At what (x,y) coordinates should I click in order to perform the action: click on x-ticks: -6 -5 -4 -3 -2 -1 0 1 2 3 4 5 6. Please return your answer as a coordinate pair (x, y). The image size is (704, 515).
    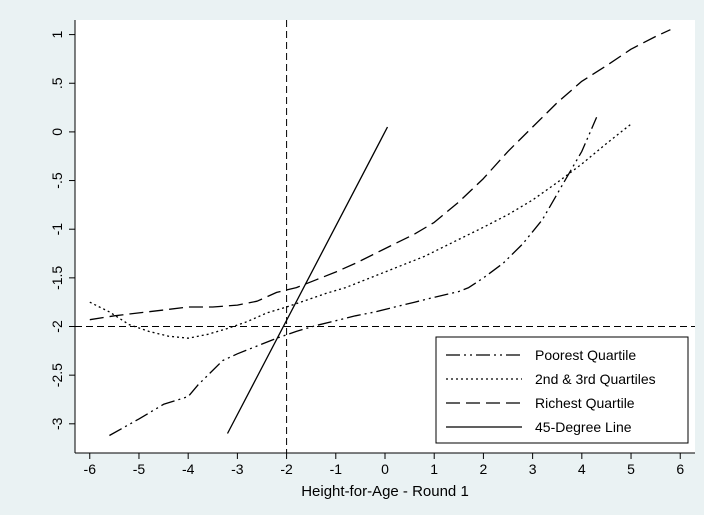
    Looking at the image, I should click on (384, 465).